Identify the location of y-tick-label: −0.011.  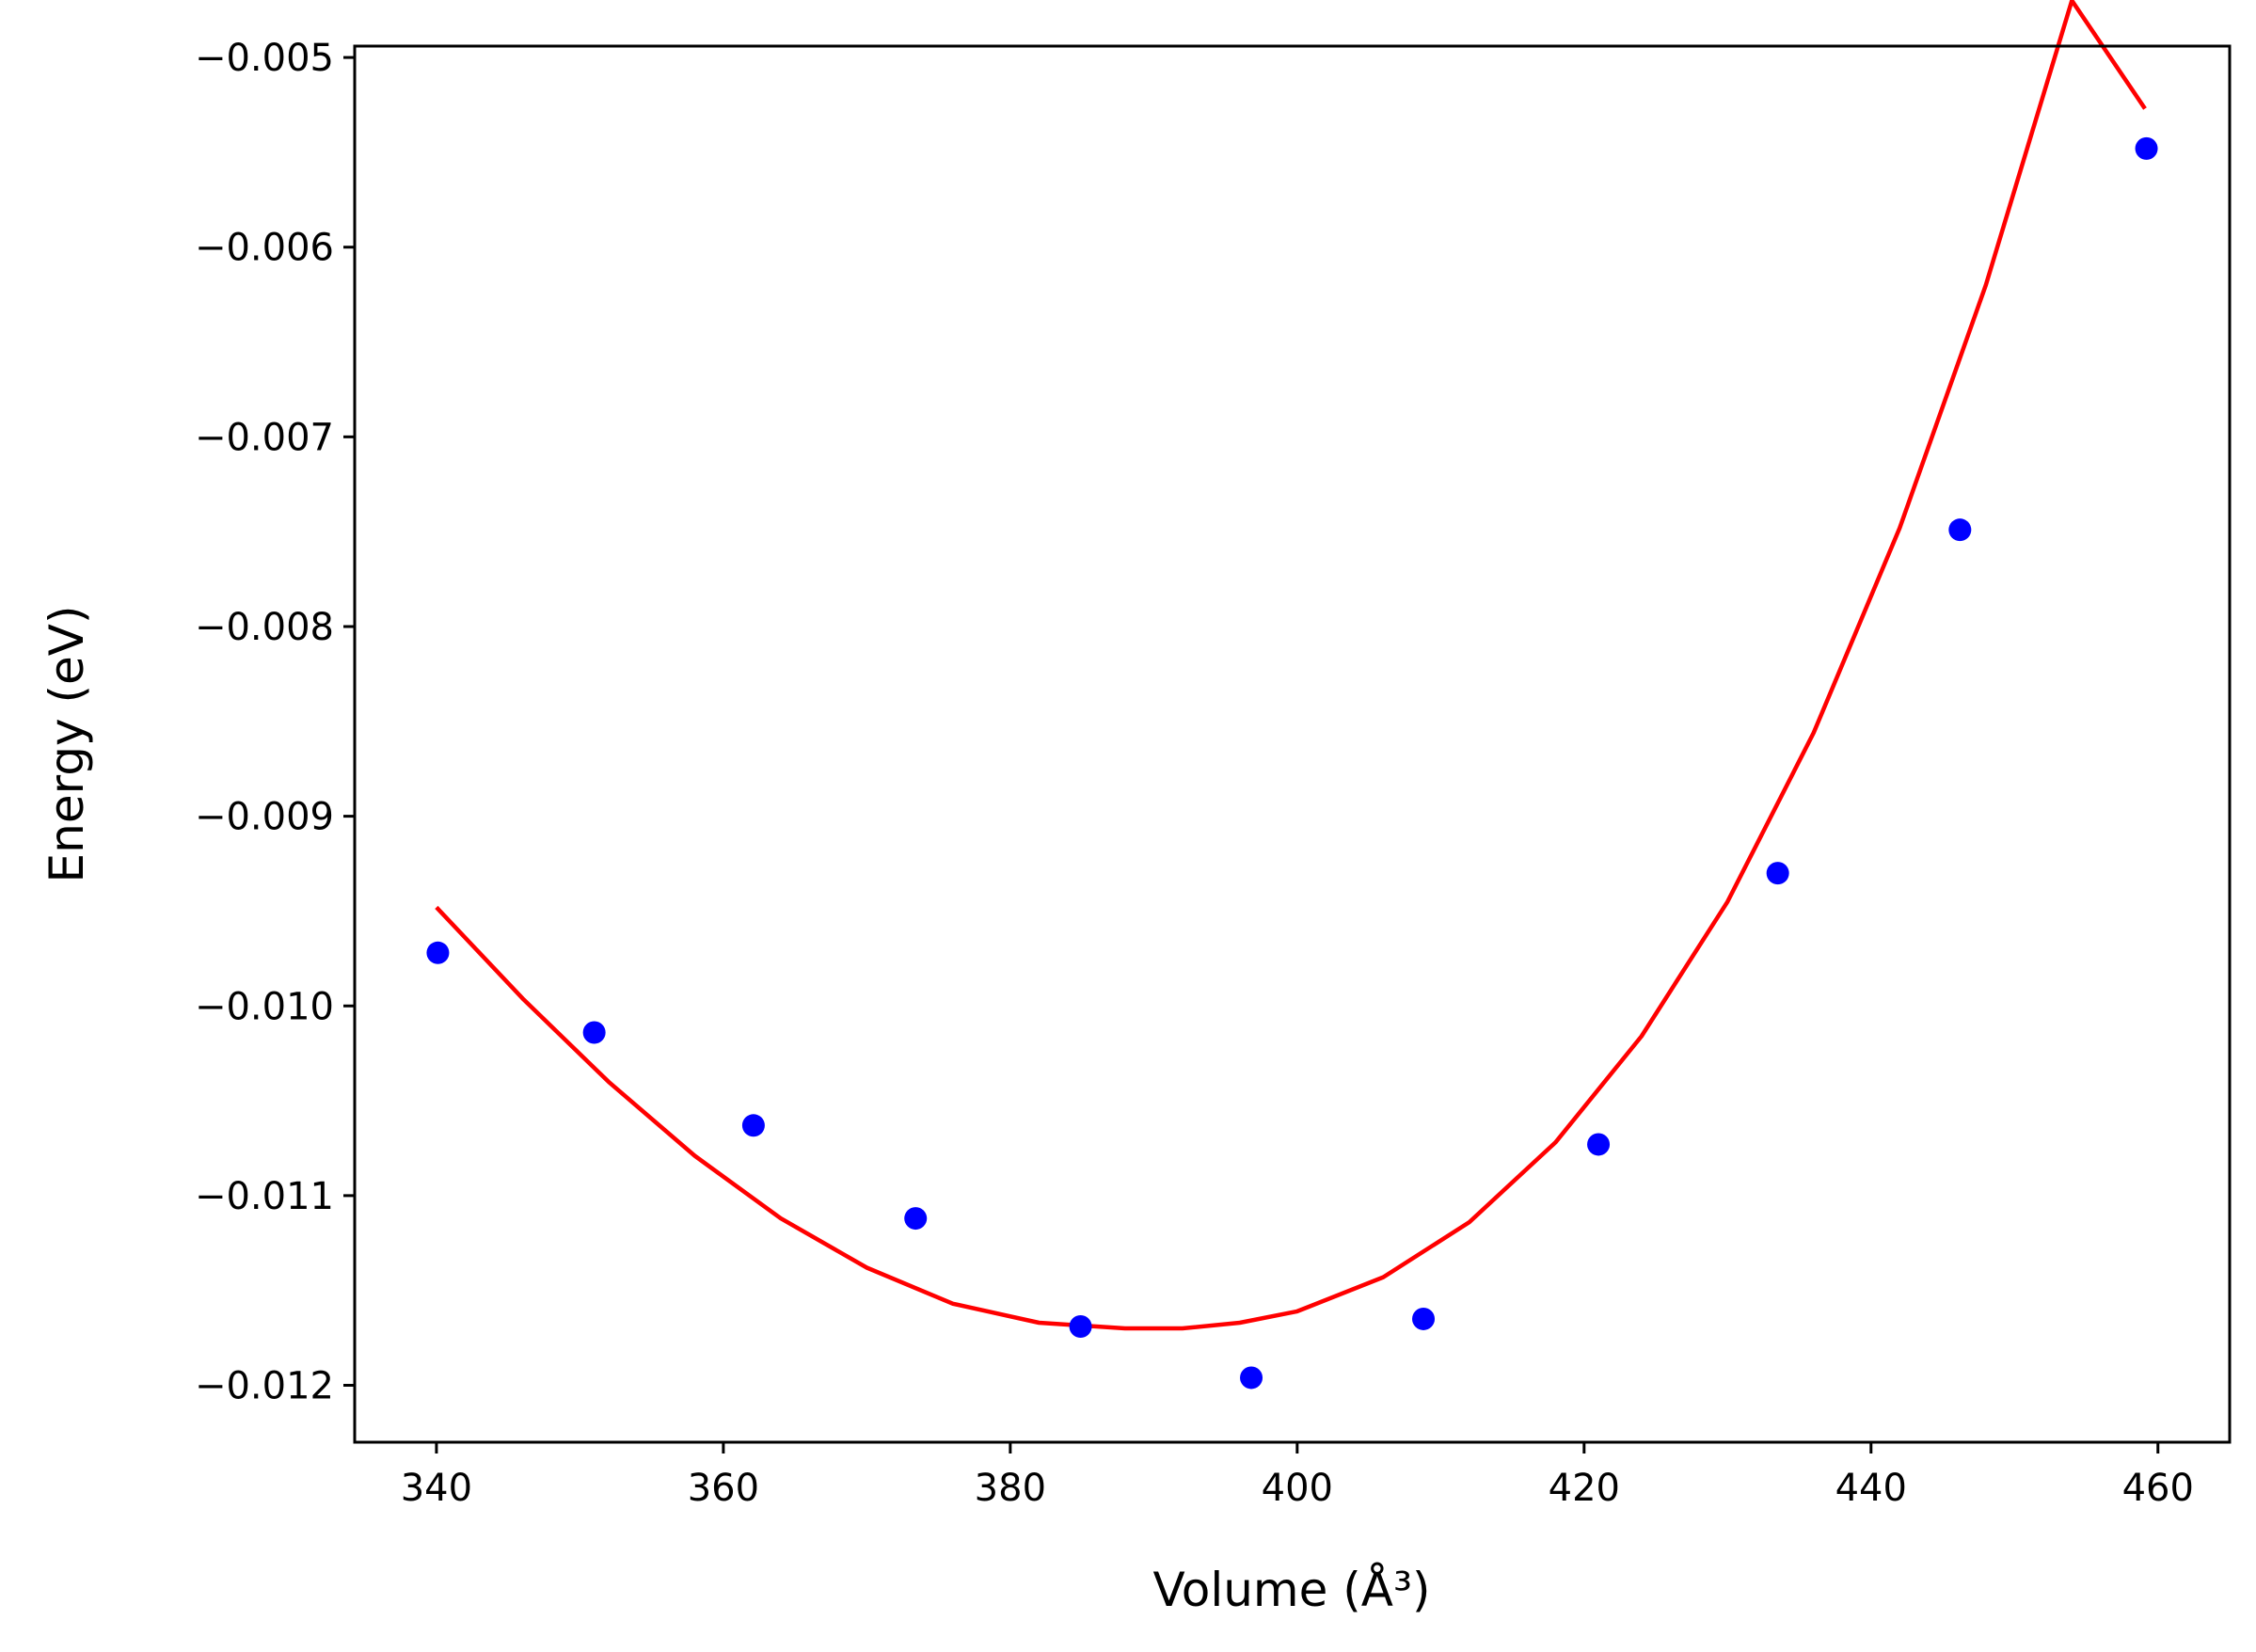
(264, 1196).